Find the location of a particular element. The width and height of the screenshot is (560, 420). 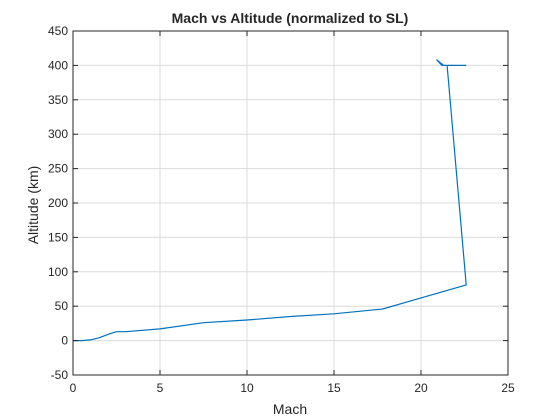

y-tick-label: 350 is located at coordinates (58, 100).